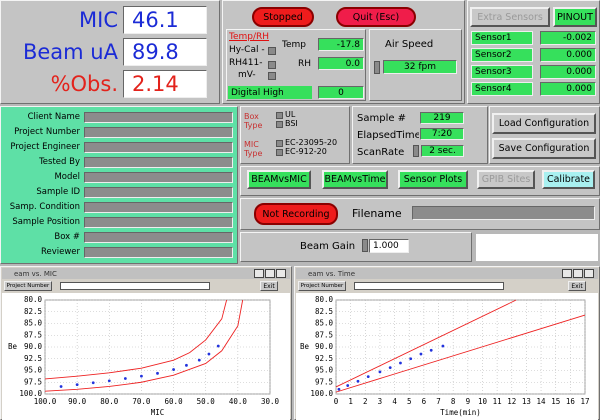  Describe the element at coordinates (109, 401) in the screenshot. I see `x-tick-label: 80.0` at that location.